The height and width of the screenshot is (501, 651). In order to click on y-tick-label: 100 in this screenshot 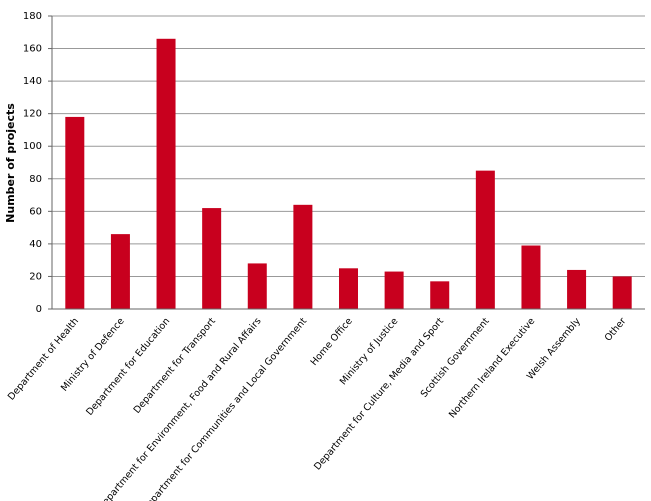, I will do `click(32, 146)`.